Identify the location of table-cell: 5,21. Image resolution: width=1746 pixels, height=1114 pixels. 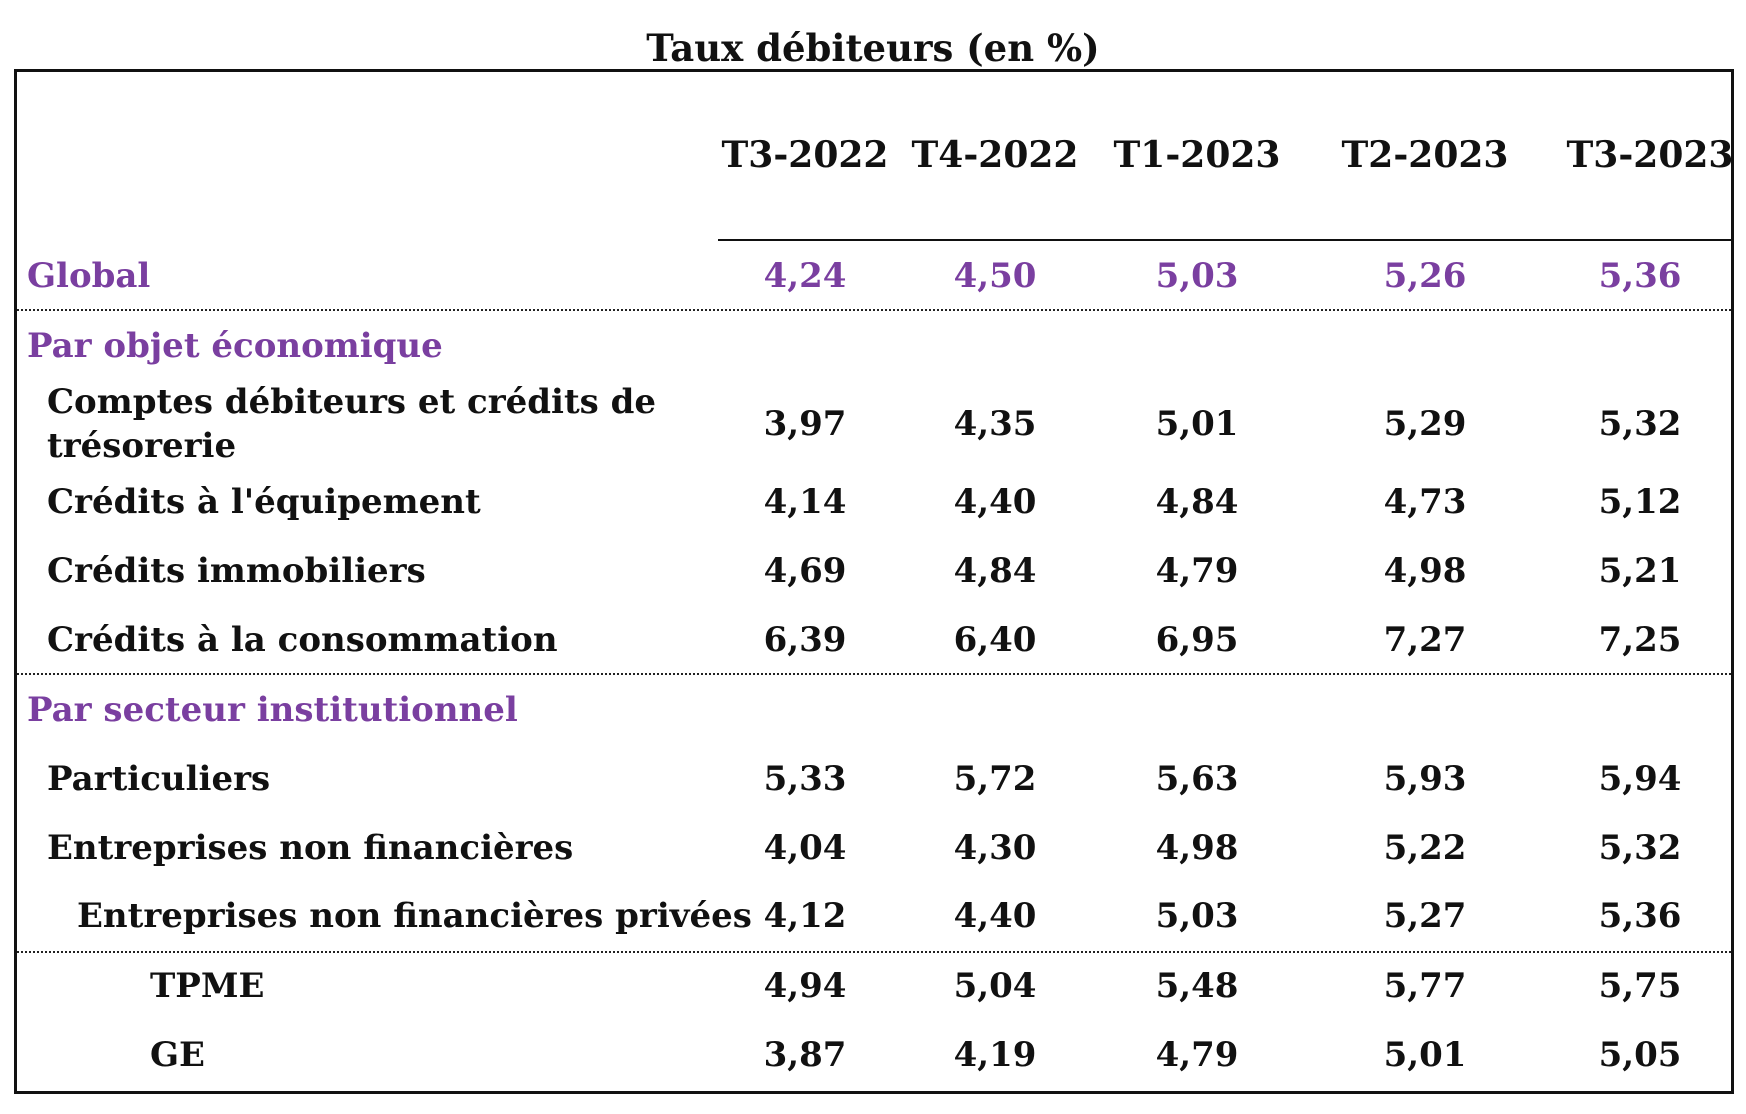
(1640, 571).